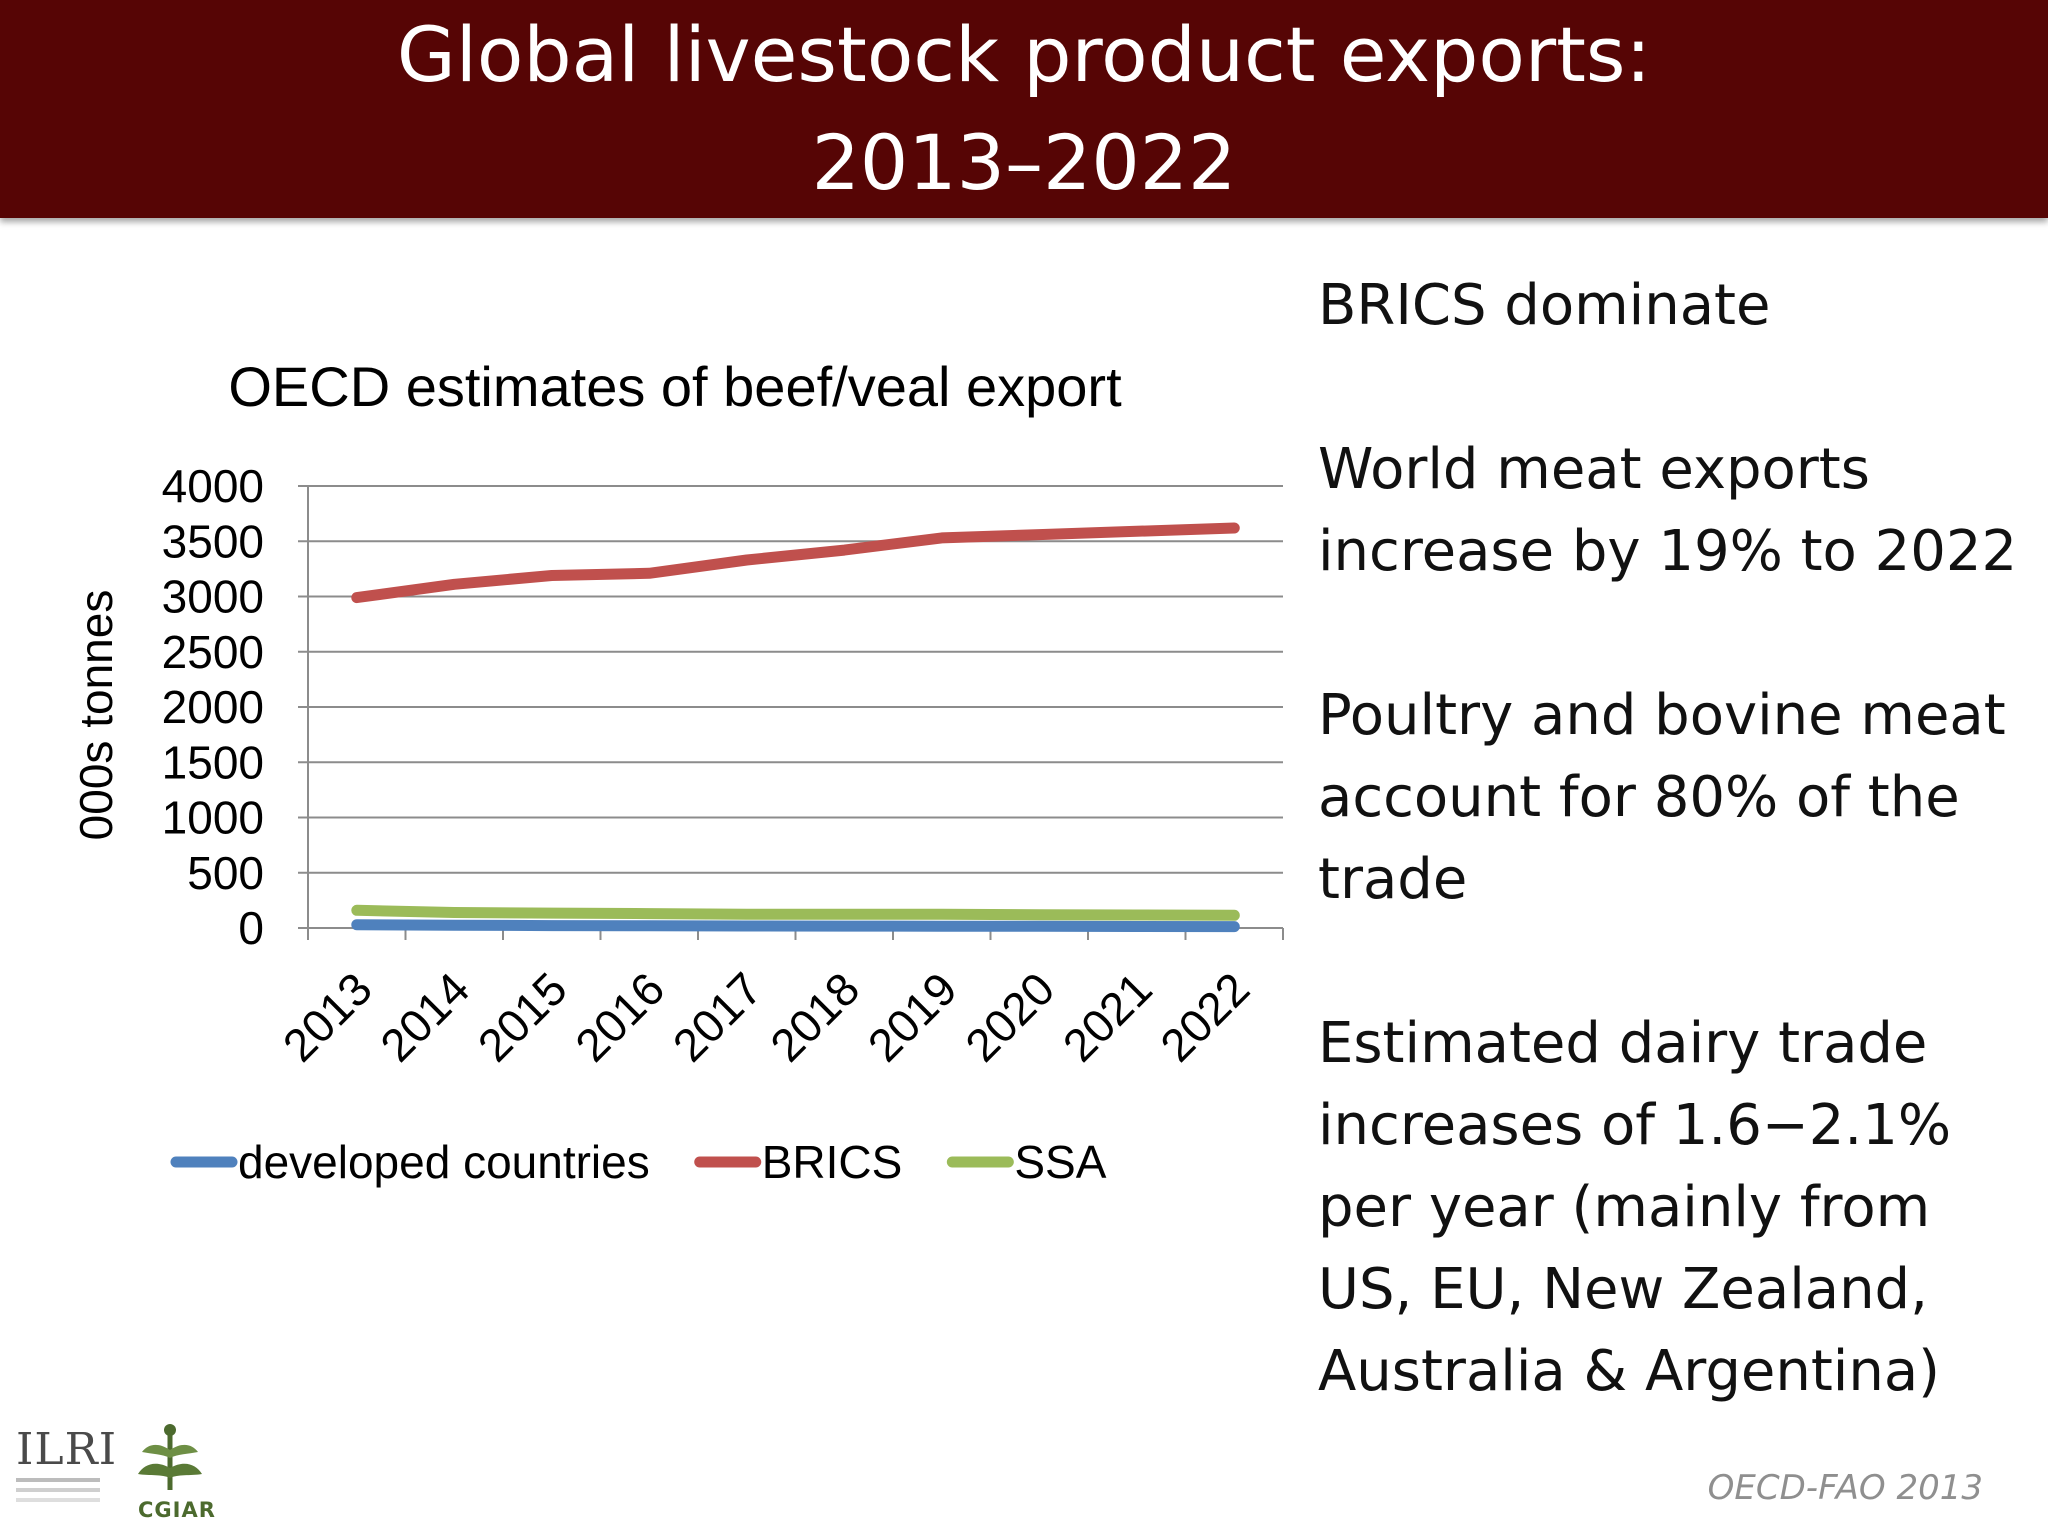 The image size is (2048, 1536). What do you see at coordinates (177, 1510) in the screenshot?
I see `cgiar-logo-text: CGIAR` at bounding box center [177, 1510].